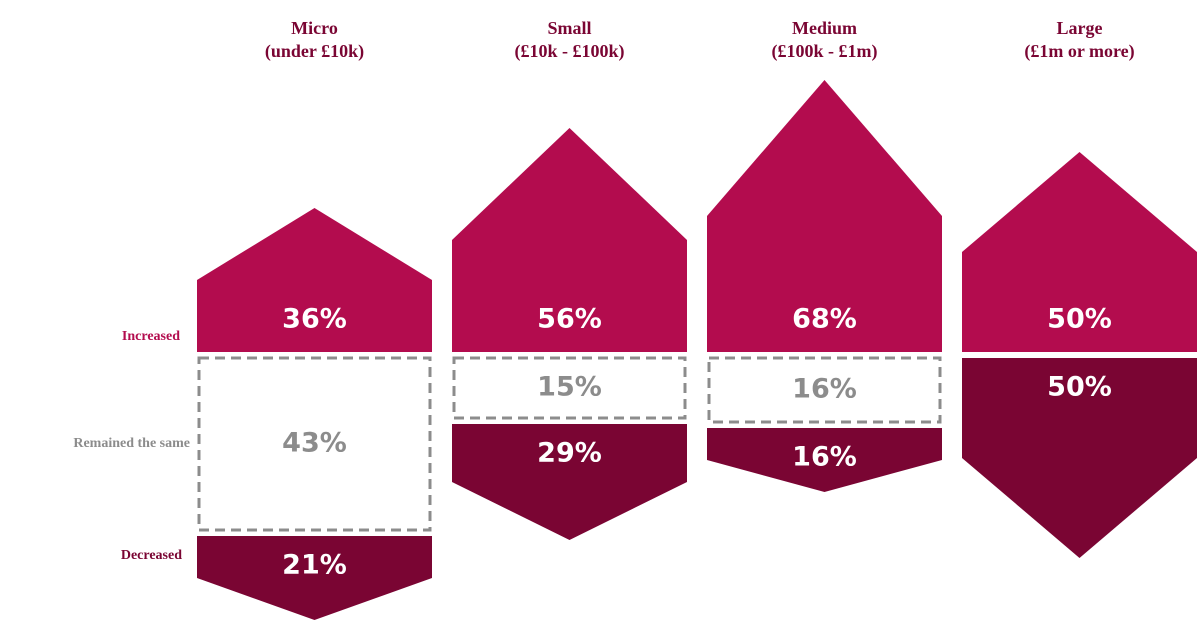  I want to click on category-name: Micro, so click(314, 28).